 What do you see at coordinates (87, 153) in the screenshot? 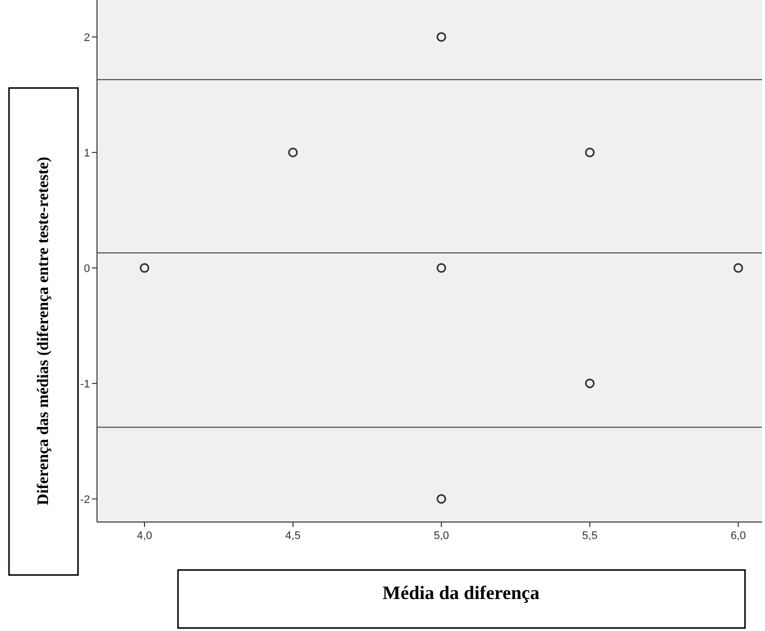
I see `y-tick-label: 1` at bounding box center [87, 153].